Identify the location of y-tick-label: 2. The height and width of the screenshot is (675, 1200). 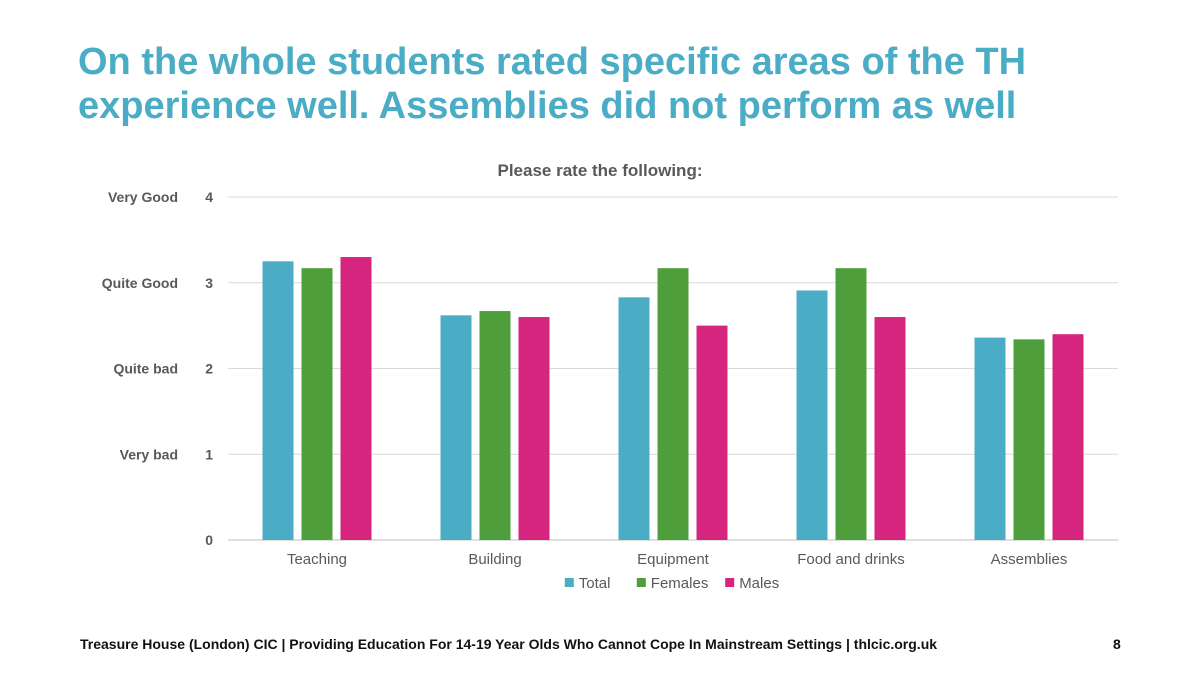
(209, 369).